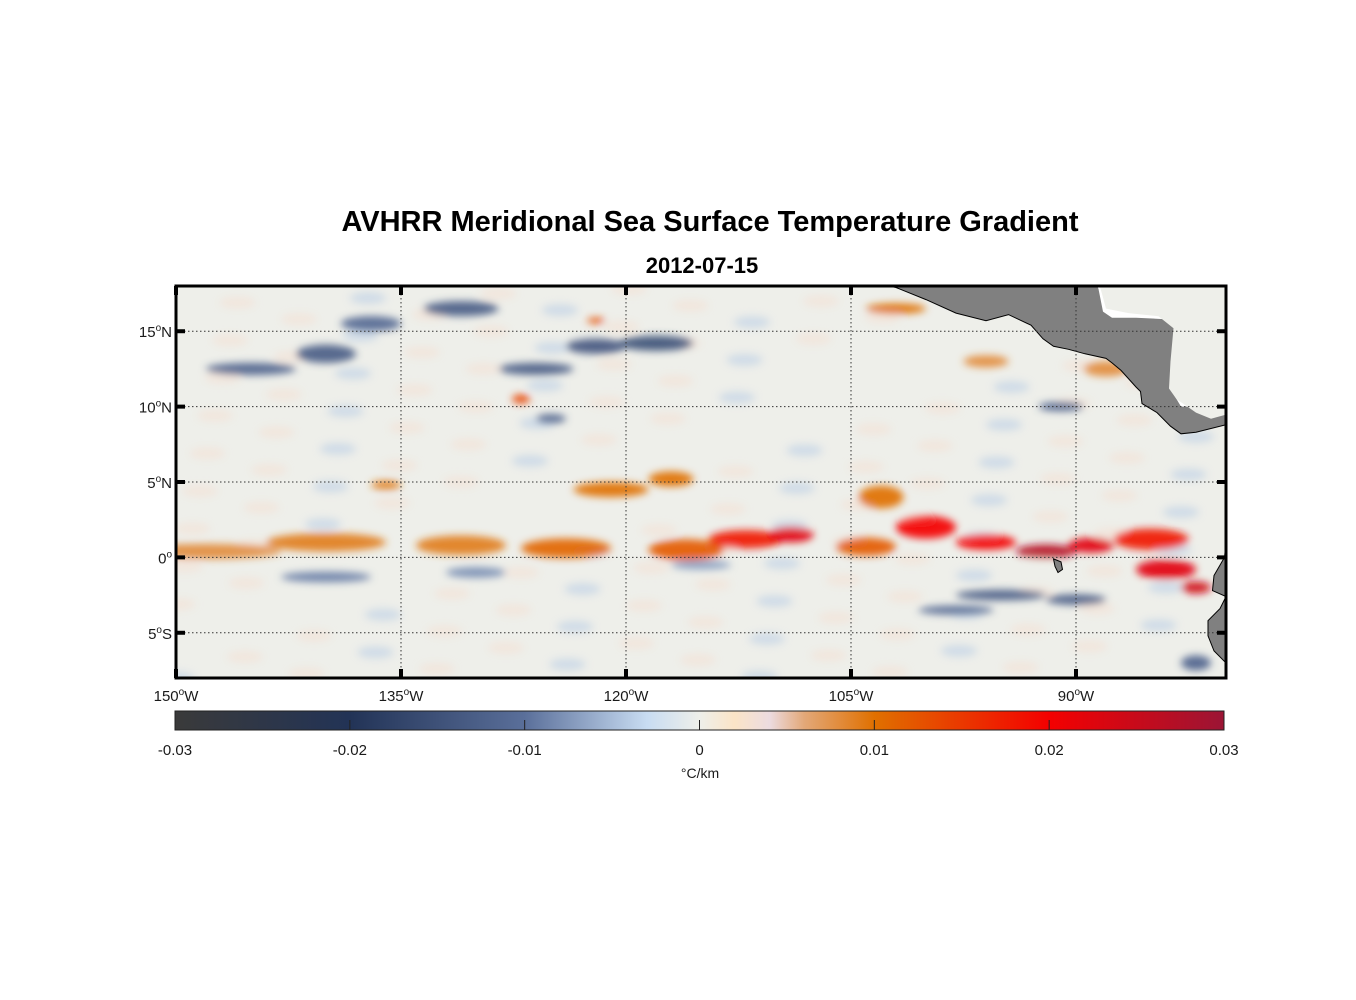 The height and width of the screenshot is (1000, 1356). Describe the element at coordinates (699, 750) in the screenshot. I see `colorbar-tick-label: 0` at that location.